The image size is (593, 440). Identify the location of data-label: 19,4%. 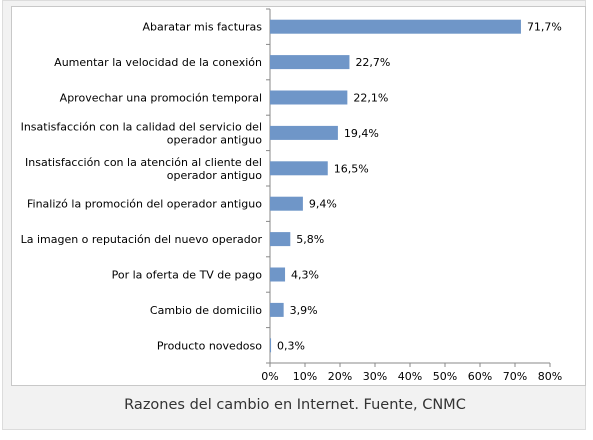
(361, 133).